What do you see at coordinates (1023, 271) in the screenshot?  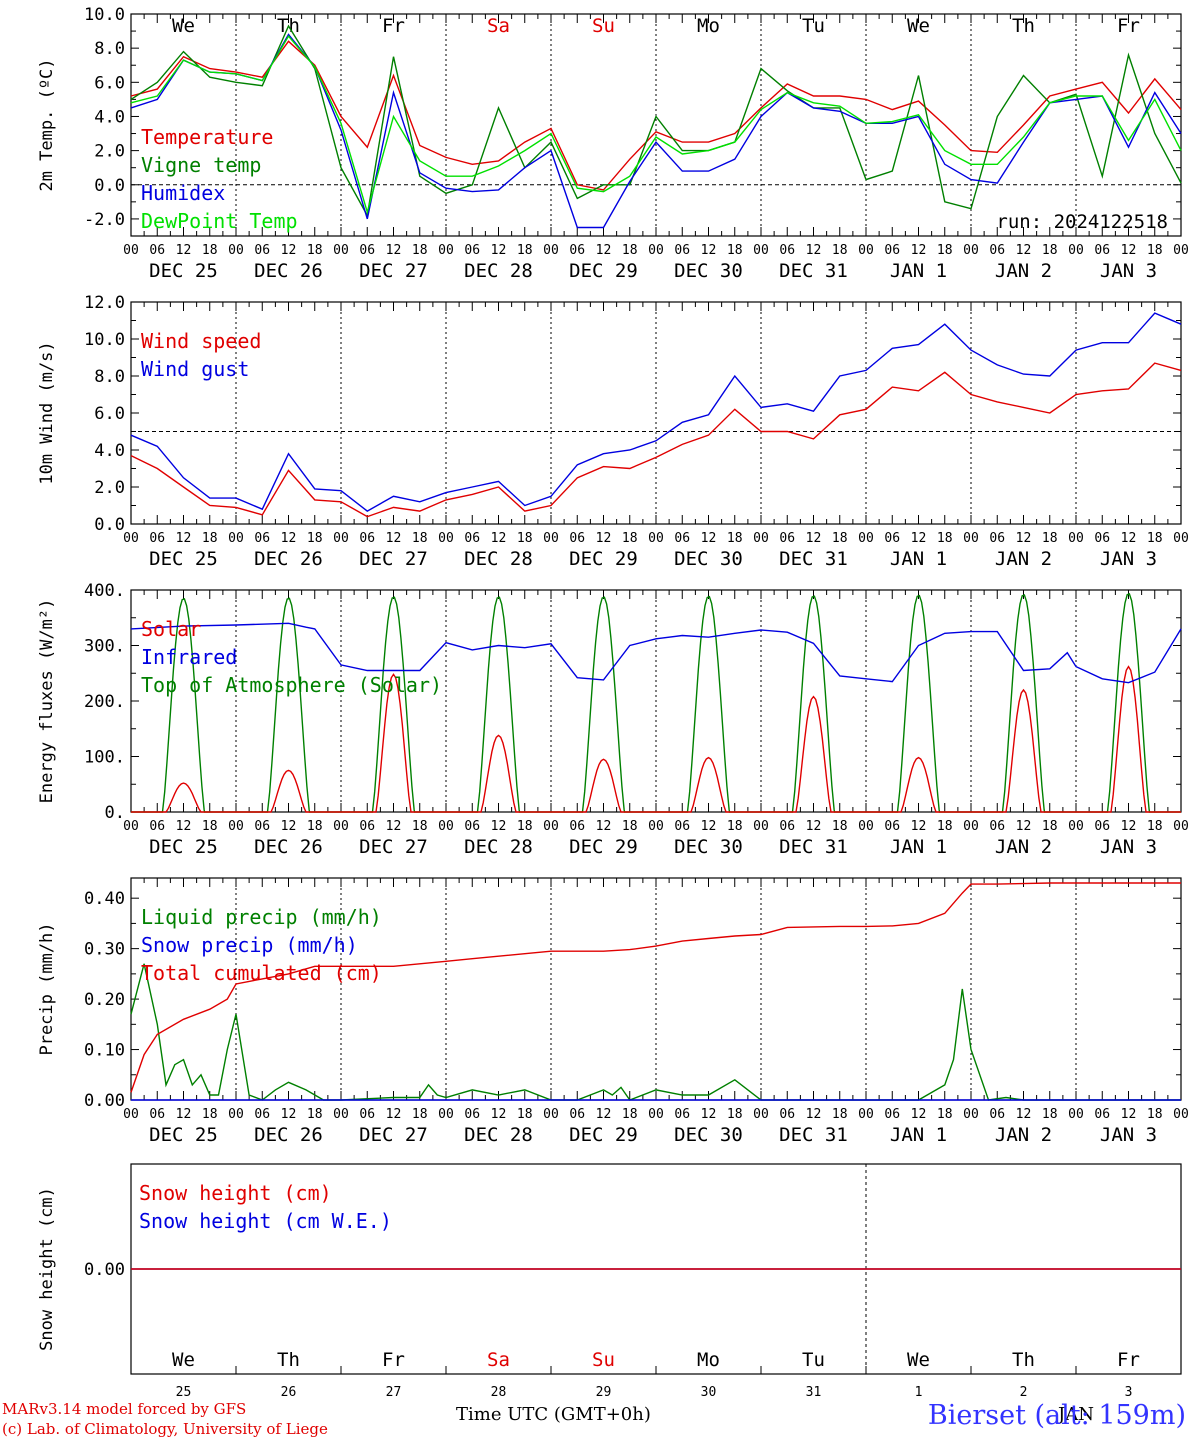 I see `date-label: JAN 2` at bounding box center [1023, 271].